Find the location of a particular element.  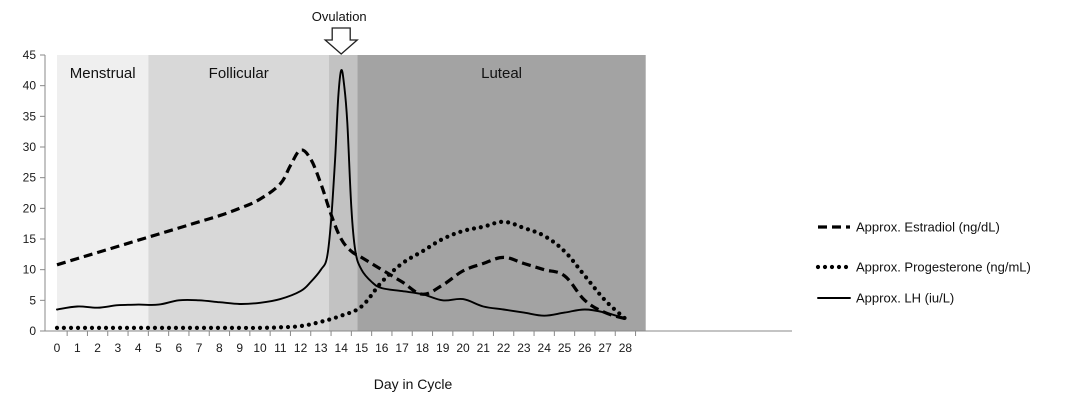

phase-label: Luteal is located at coordinates (501, 73).